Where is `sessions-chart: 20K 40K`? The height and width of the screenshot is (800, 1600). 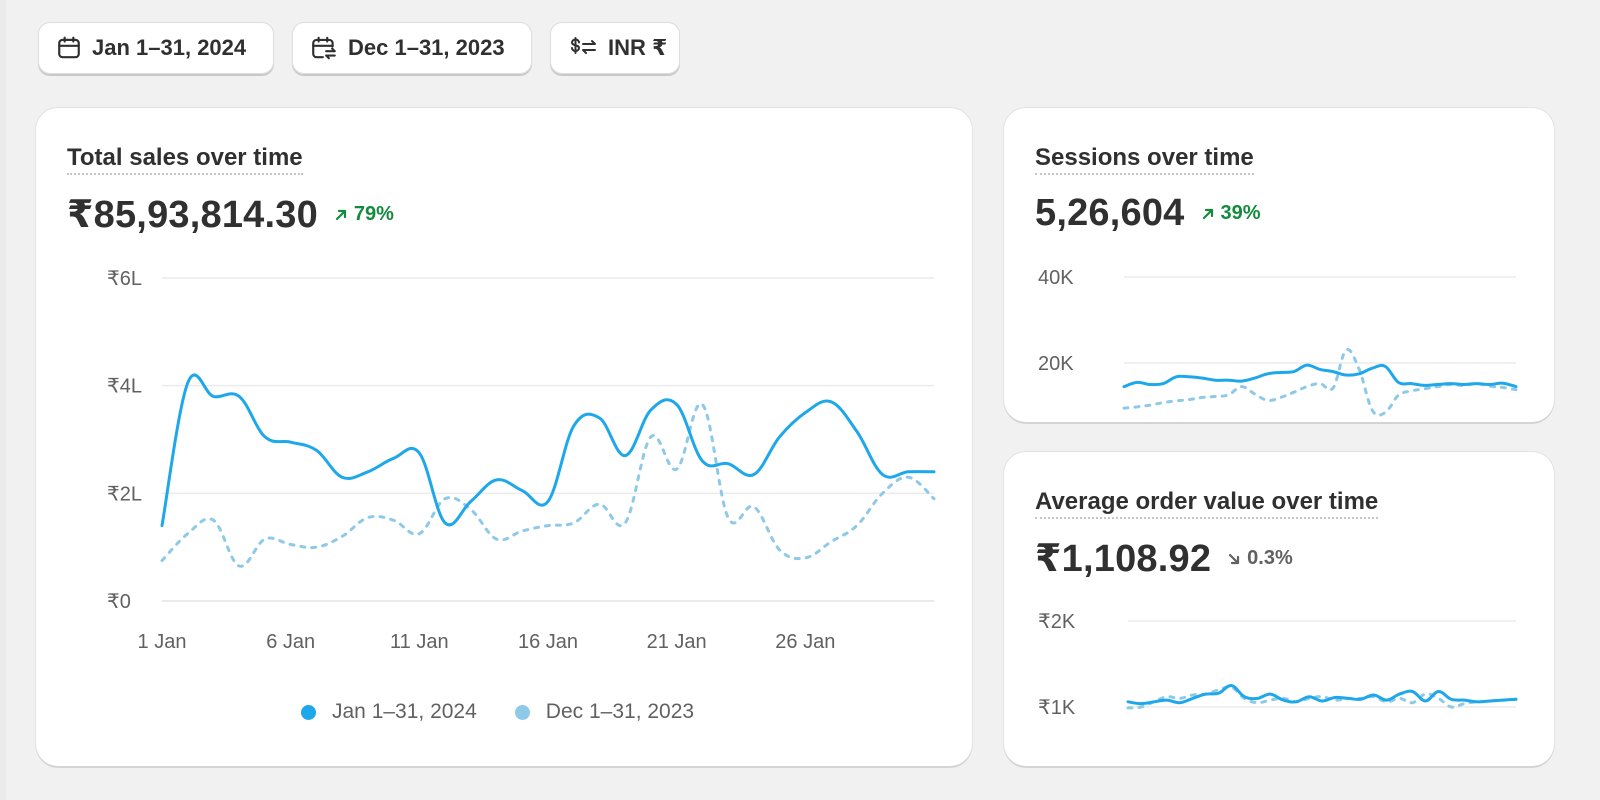
sessions-chart: 20K 40K is located at coordinates (1279, 265).